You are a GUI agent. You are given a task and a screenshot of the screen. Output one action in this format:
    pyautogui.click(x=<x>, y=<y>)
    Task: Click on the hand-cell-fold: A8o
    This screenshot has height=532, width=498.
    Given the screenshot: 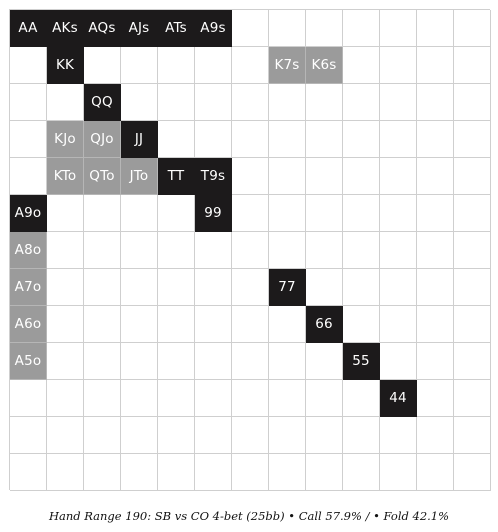 What is the action you would take?
    pyautogui.click(x=28, y=250)
    